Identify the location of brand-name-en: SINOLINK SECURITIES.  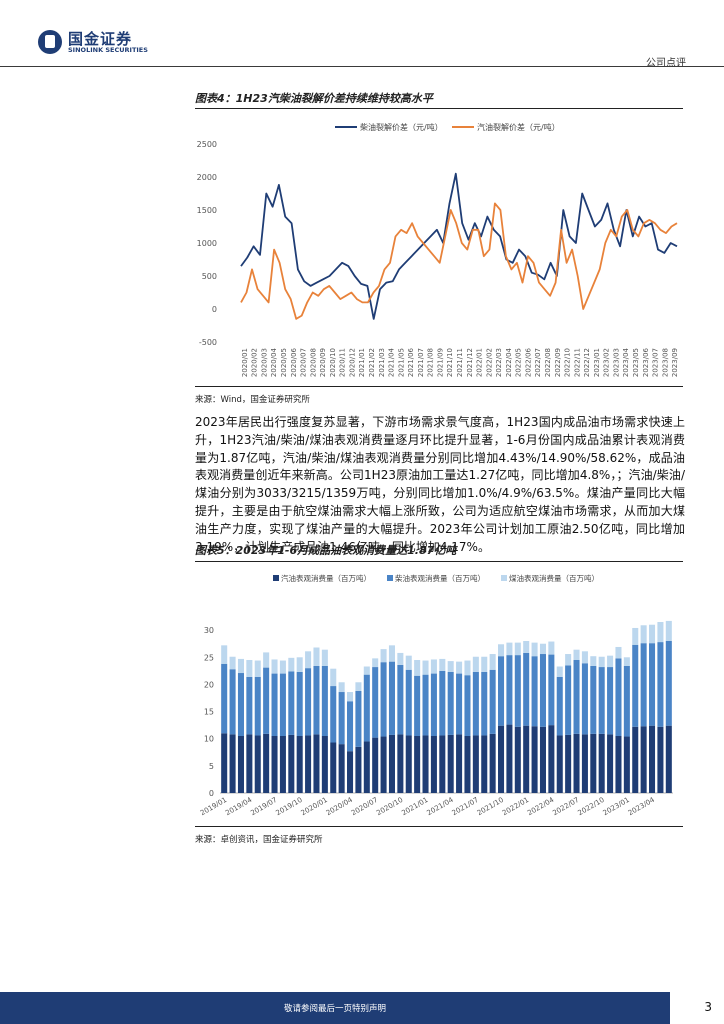
(108, 50).